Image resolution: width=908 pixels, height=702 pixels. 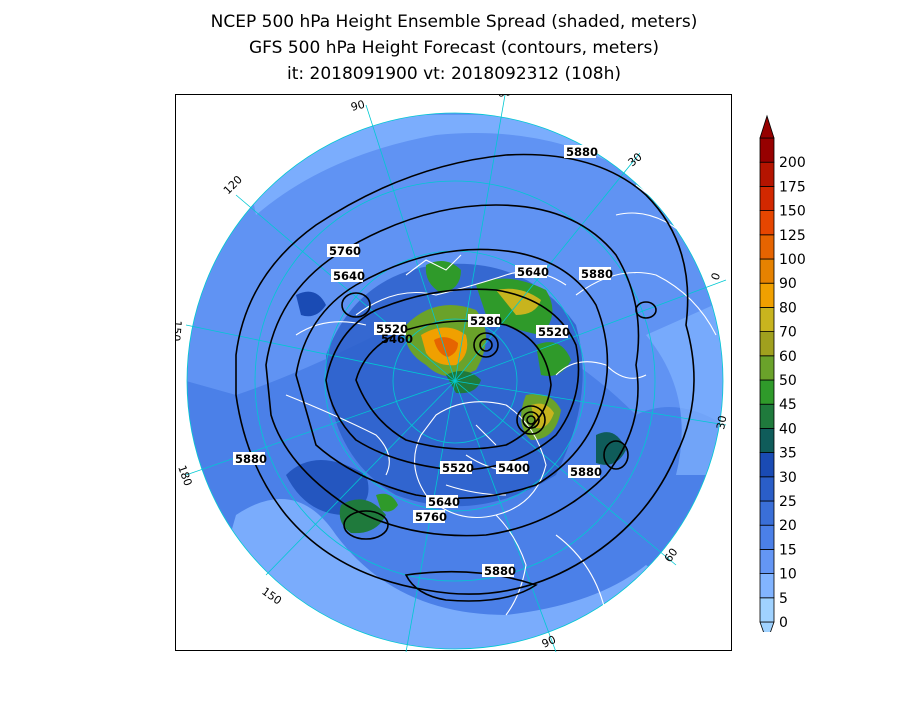 What do you see at coordinates (454, 74) in the screenshot?
I see `title-line-3: it: 2018091900 vt: 2018092312 (108h)` at bounding box center [454, 74].